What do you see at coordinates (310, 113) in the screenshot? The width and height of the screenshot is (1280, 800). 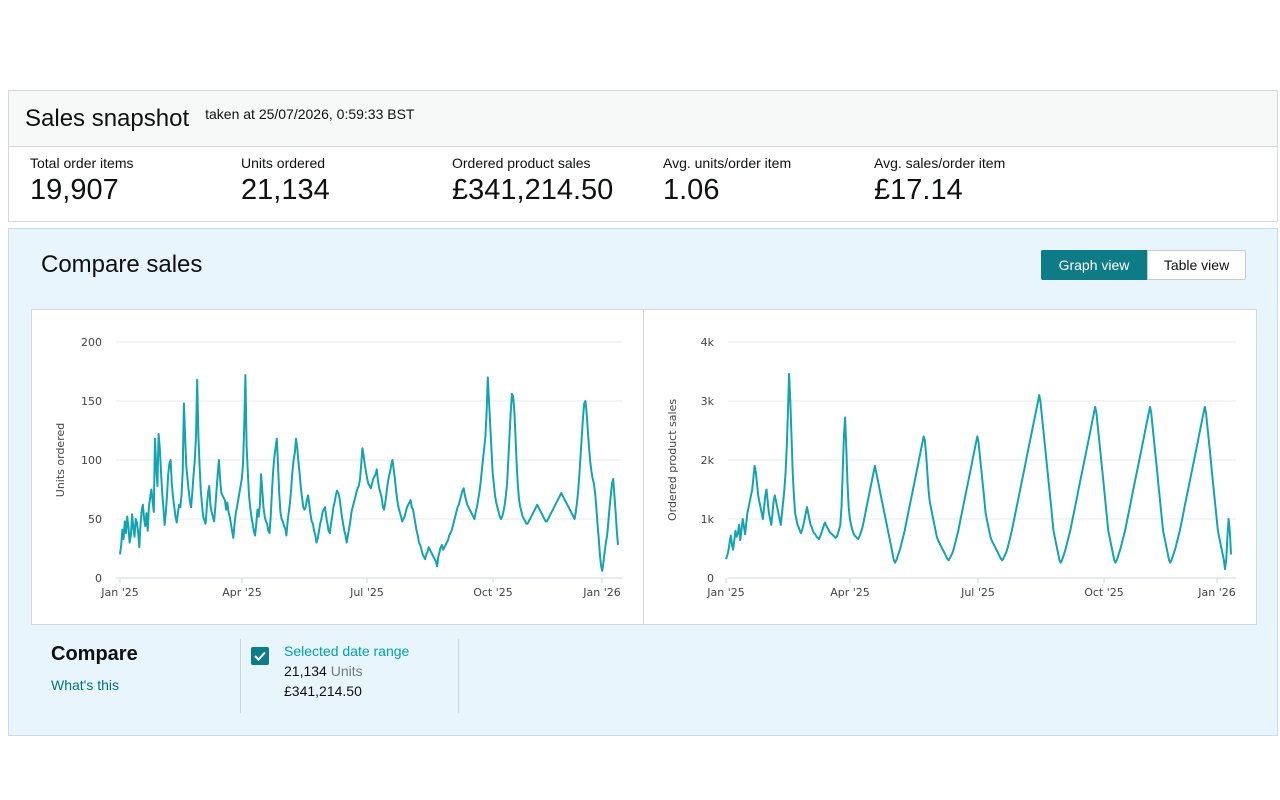 I see `snapshot-timestamp: taken at 25/07/2026, 0:59:33 BST` at bounding box center [310, 113].